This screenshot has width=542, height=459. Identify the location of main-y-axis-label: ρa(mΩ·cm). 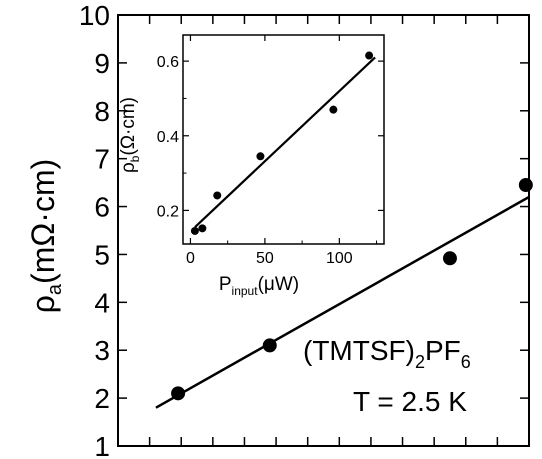
(45, 236).